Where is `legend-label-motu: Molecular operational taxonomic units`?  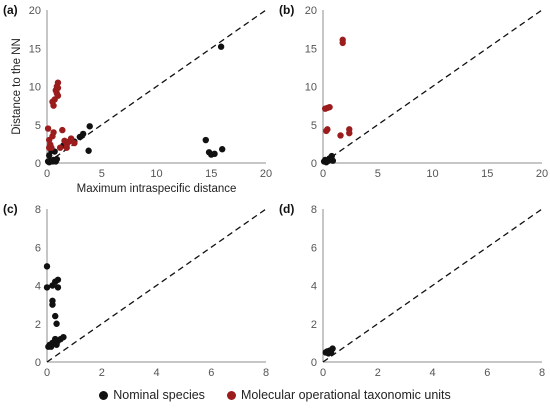
legend-label-motu: Molecular operational taxonomic units is located at coordinates (345, 395).